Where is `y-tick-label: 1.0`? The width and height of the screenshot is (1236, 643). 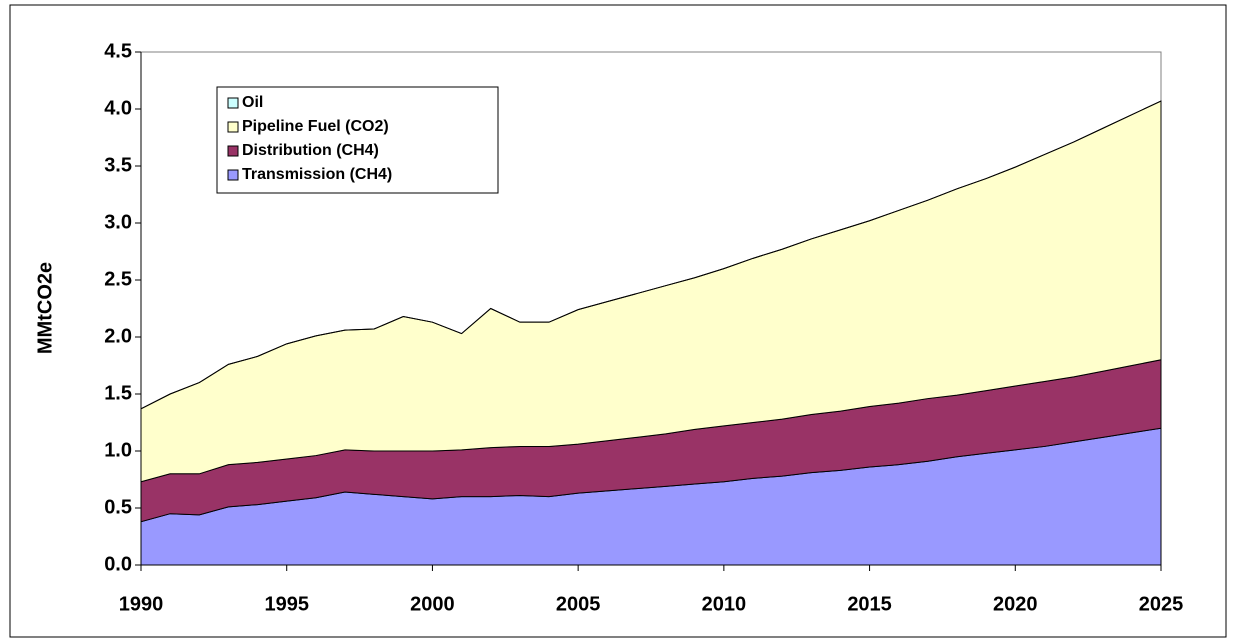 y-tick-label: 1.0 is located at coordinates (118, 450).